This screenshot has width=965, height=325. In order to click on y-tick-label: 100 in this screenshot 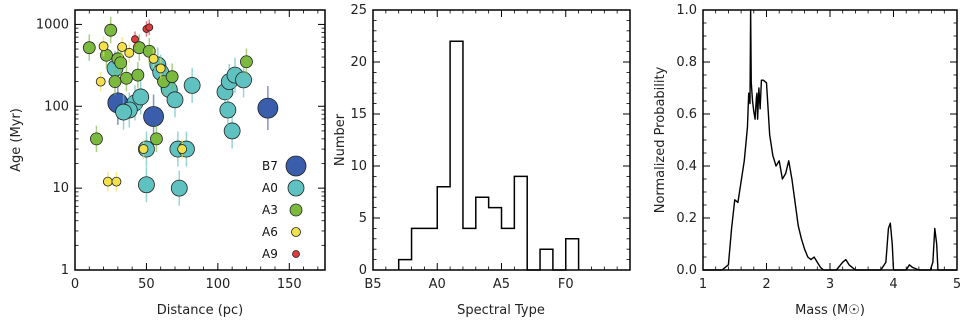, I will do `click(56, 106)`.